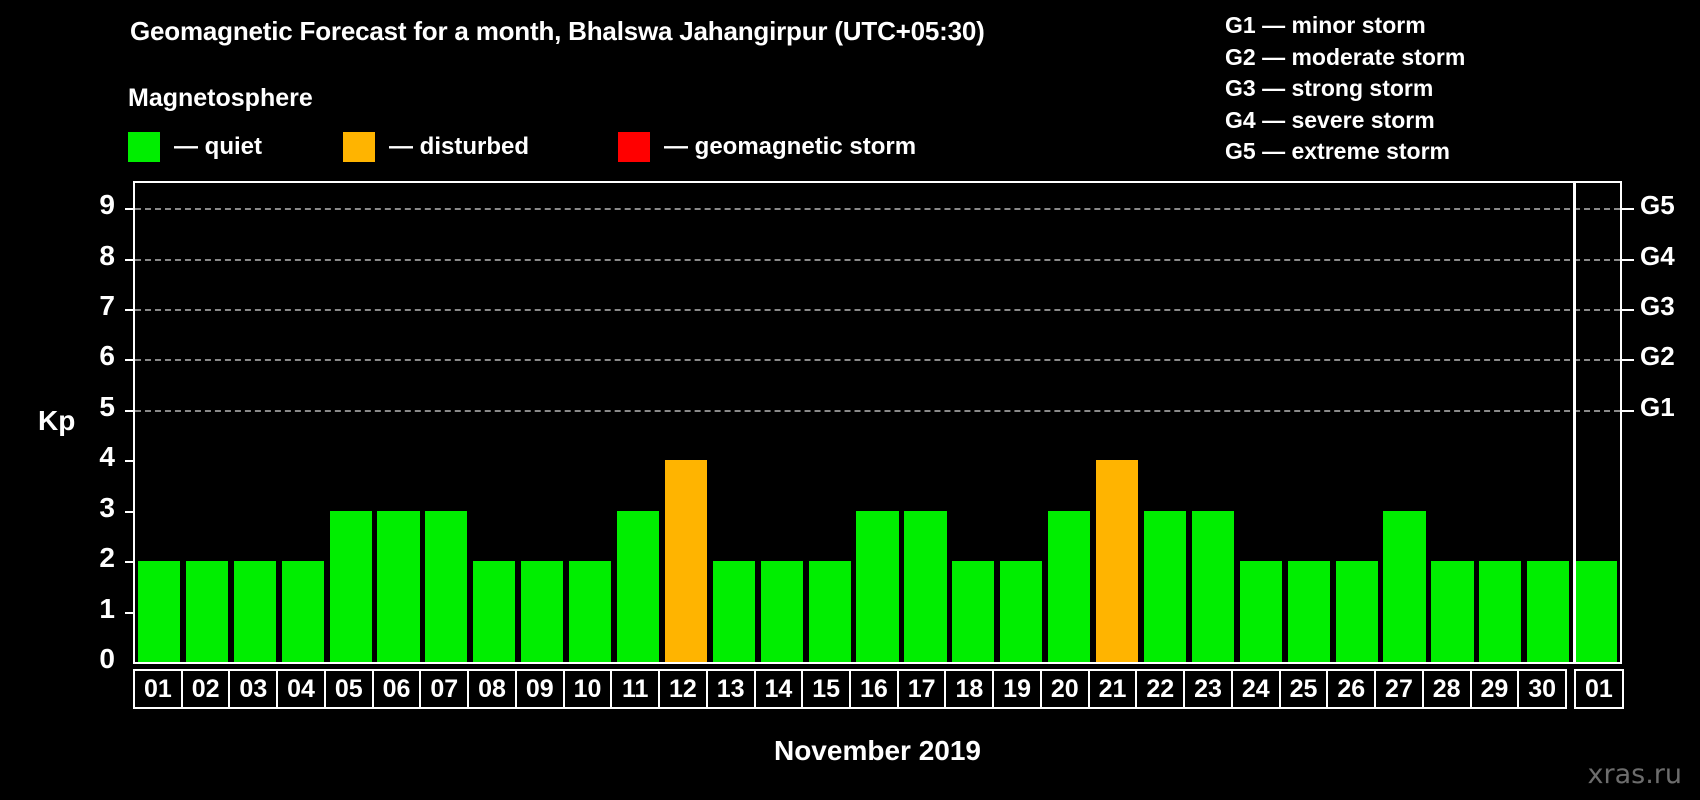 This screenshot has height=800, width=1700. Describe the element at coordinates (1657, 205) in the screenshot. I see `g-tick-label-g5: G5` at that location.